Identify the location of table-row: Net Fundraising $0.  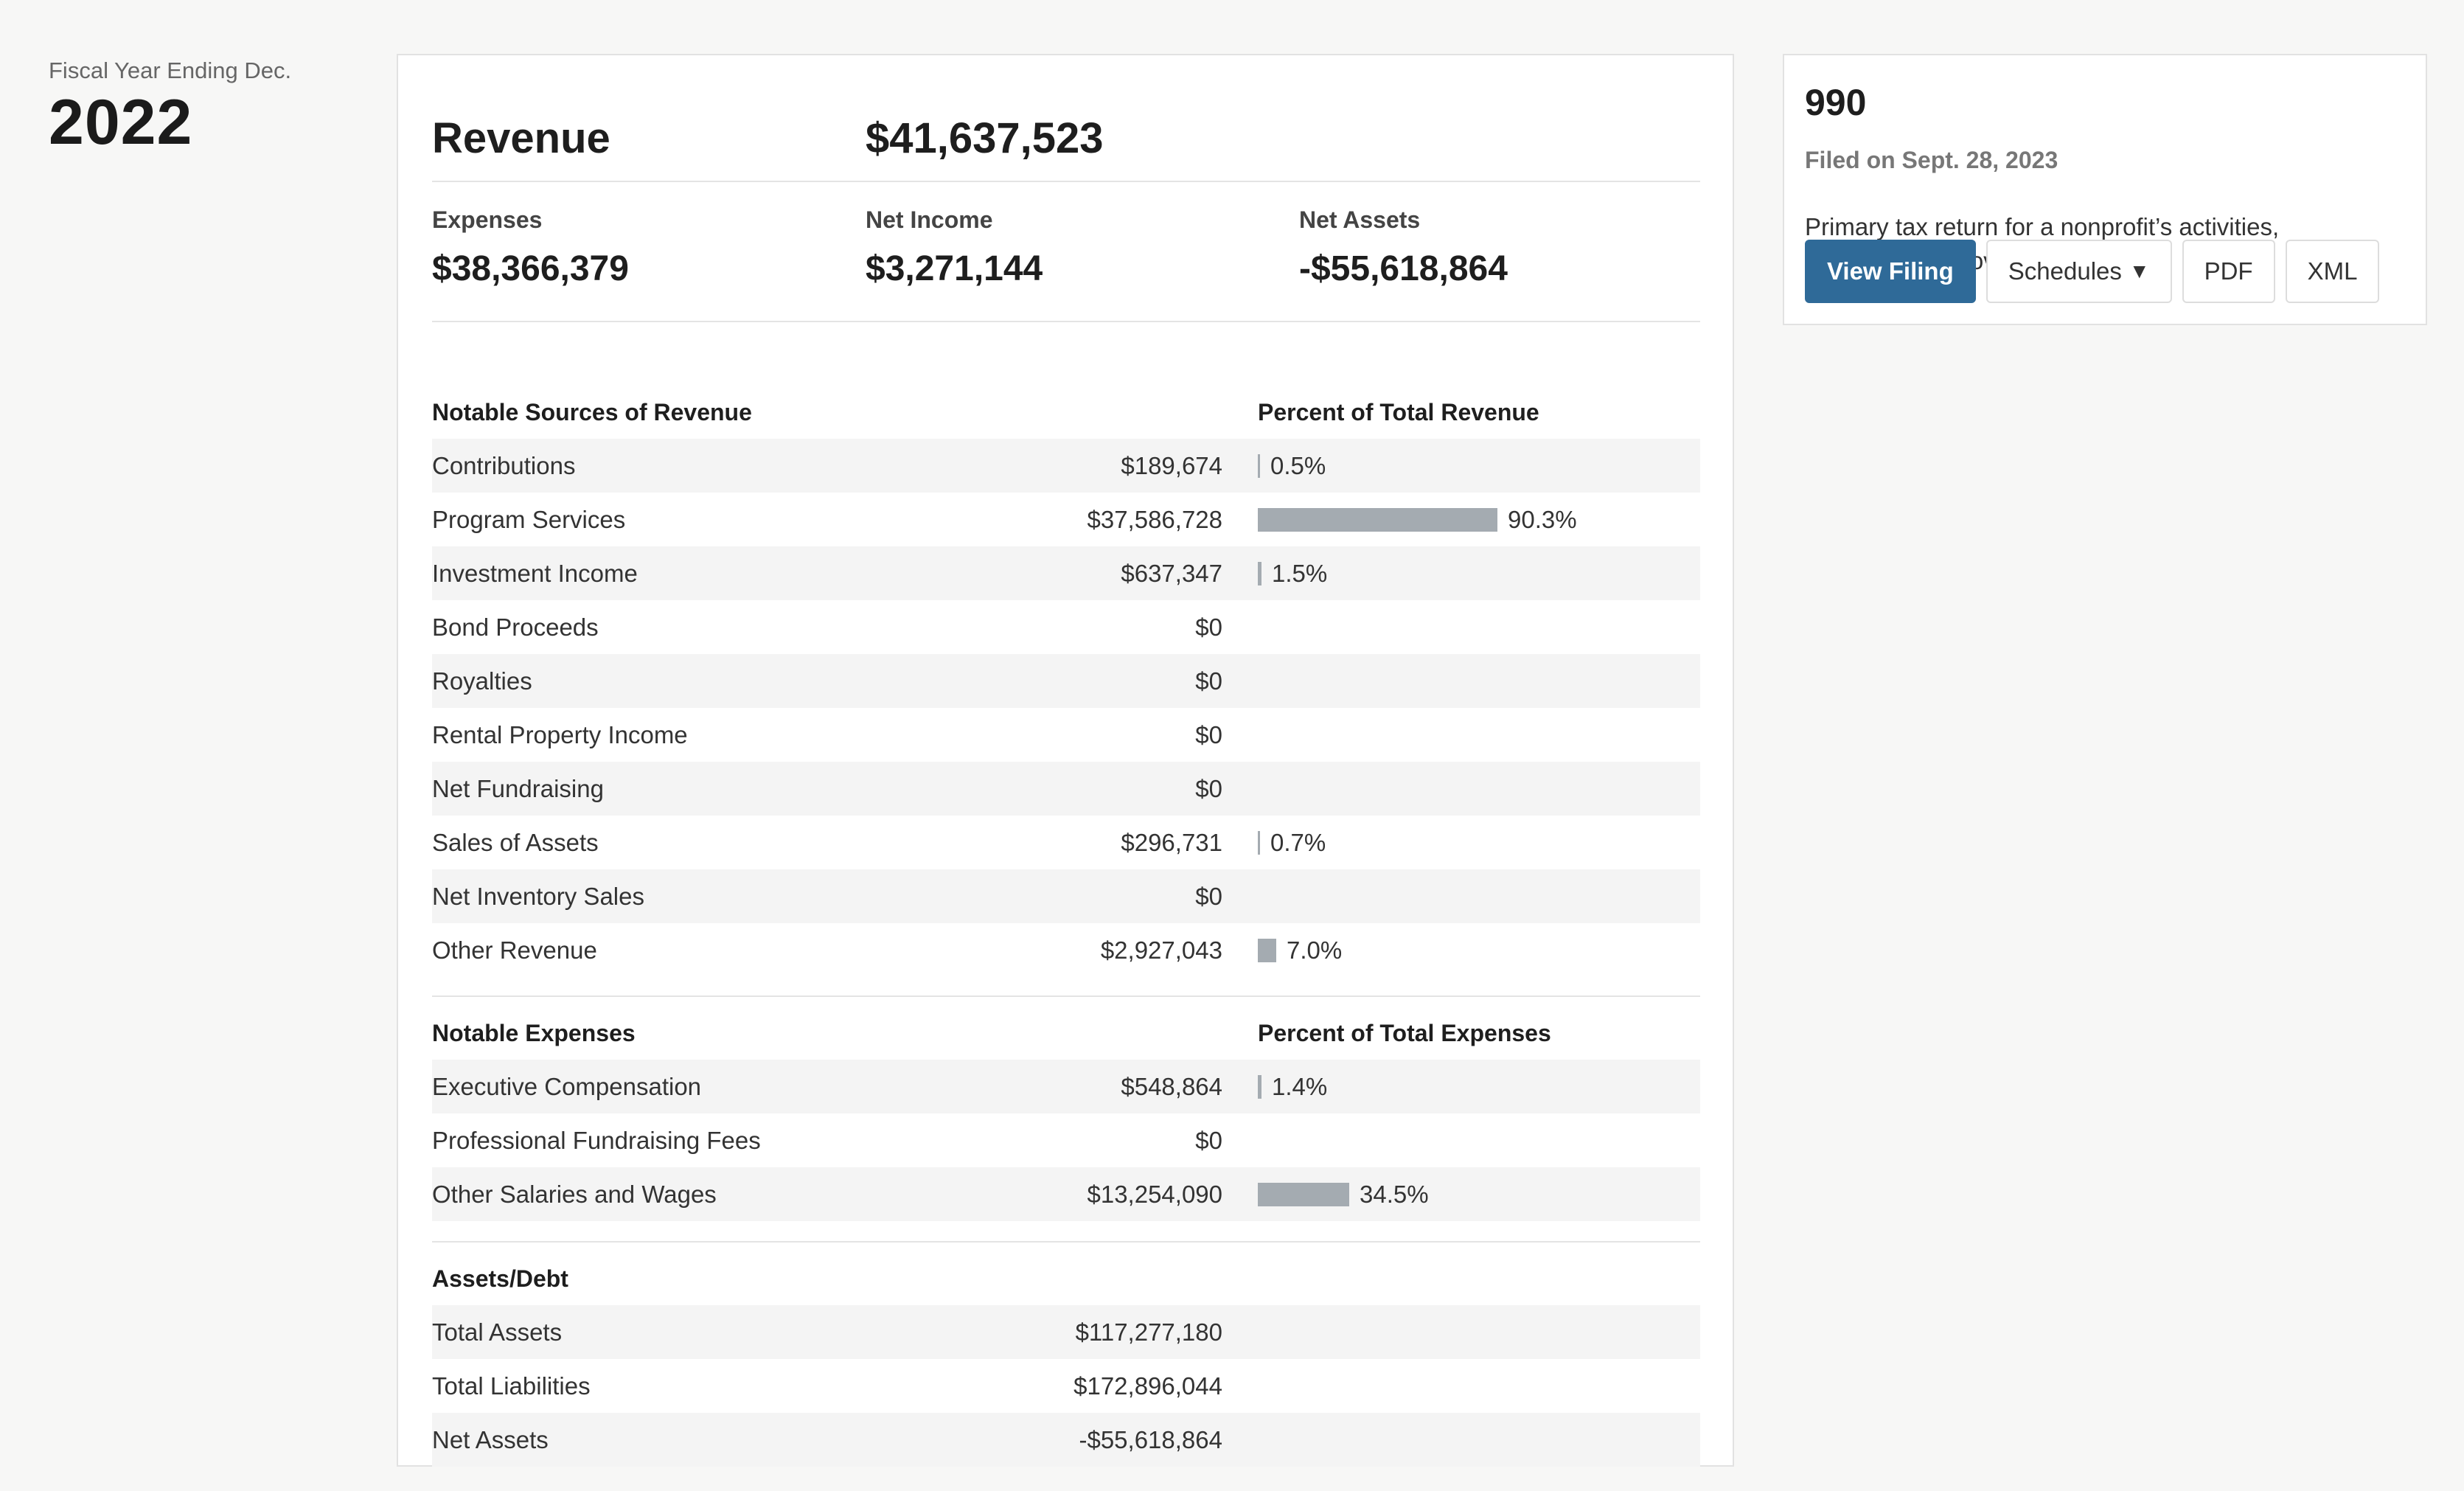
(1066, 789).